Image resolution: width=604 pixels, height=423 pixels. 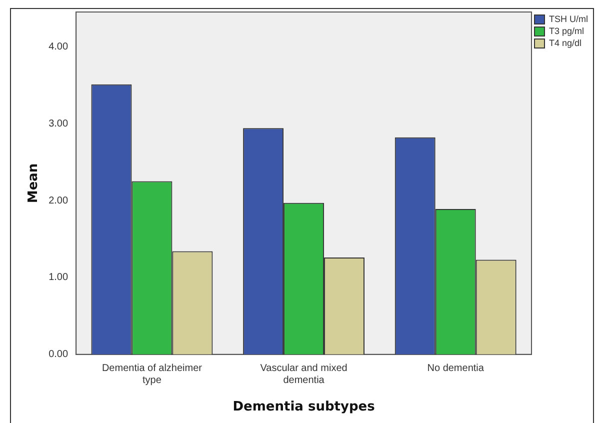 I want to click on y-tick-label: 1.00, so click(x=58, y=278).